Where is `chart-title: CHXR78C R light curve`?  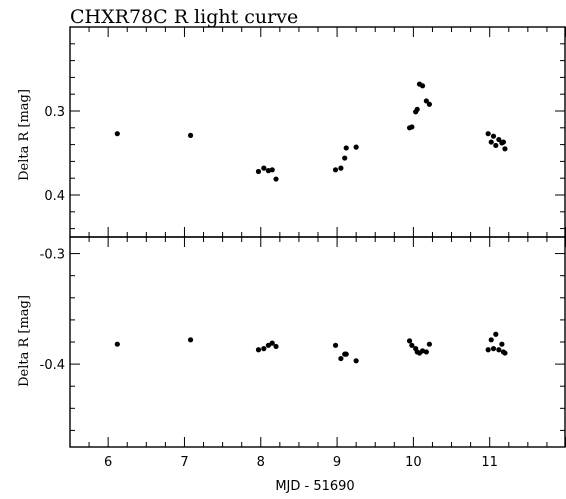 chart-title: CHXR78C R light curve is located at coordinates (184, 17).